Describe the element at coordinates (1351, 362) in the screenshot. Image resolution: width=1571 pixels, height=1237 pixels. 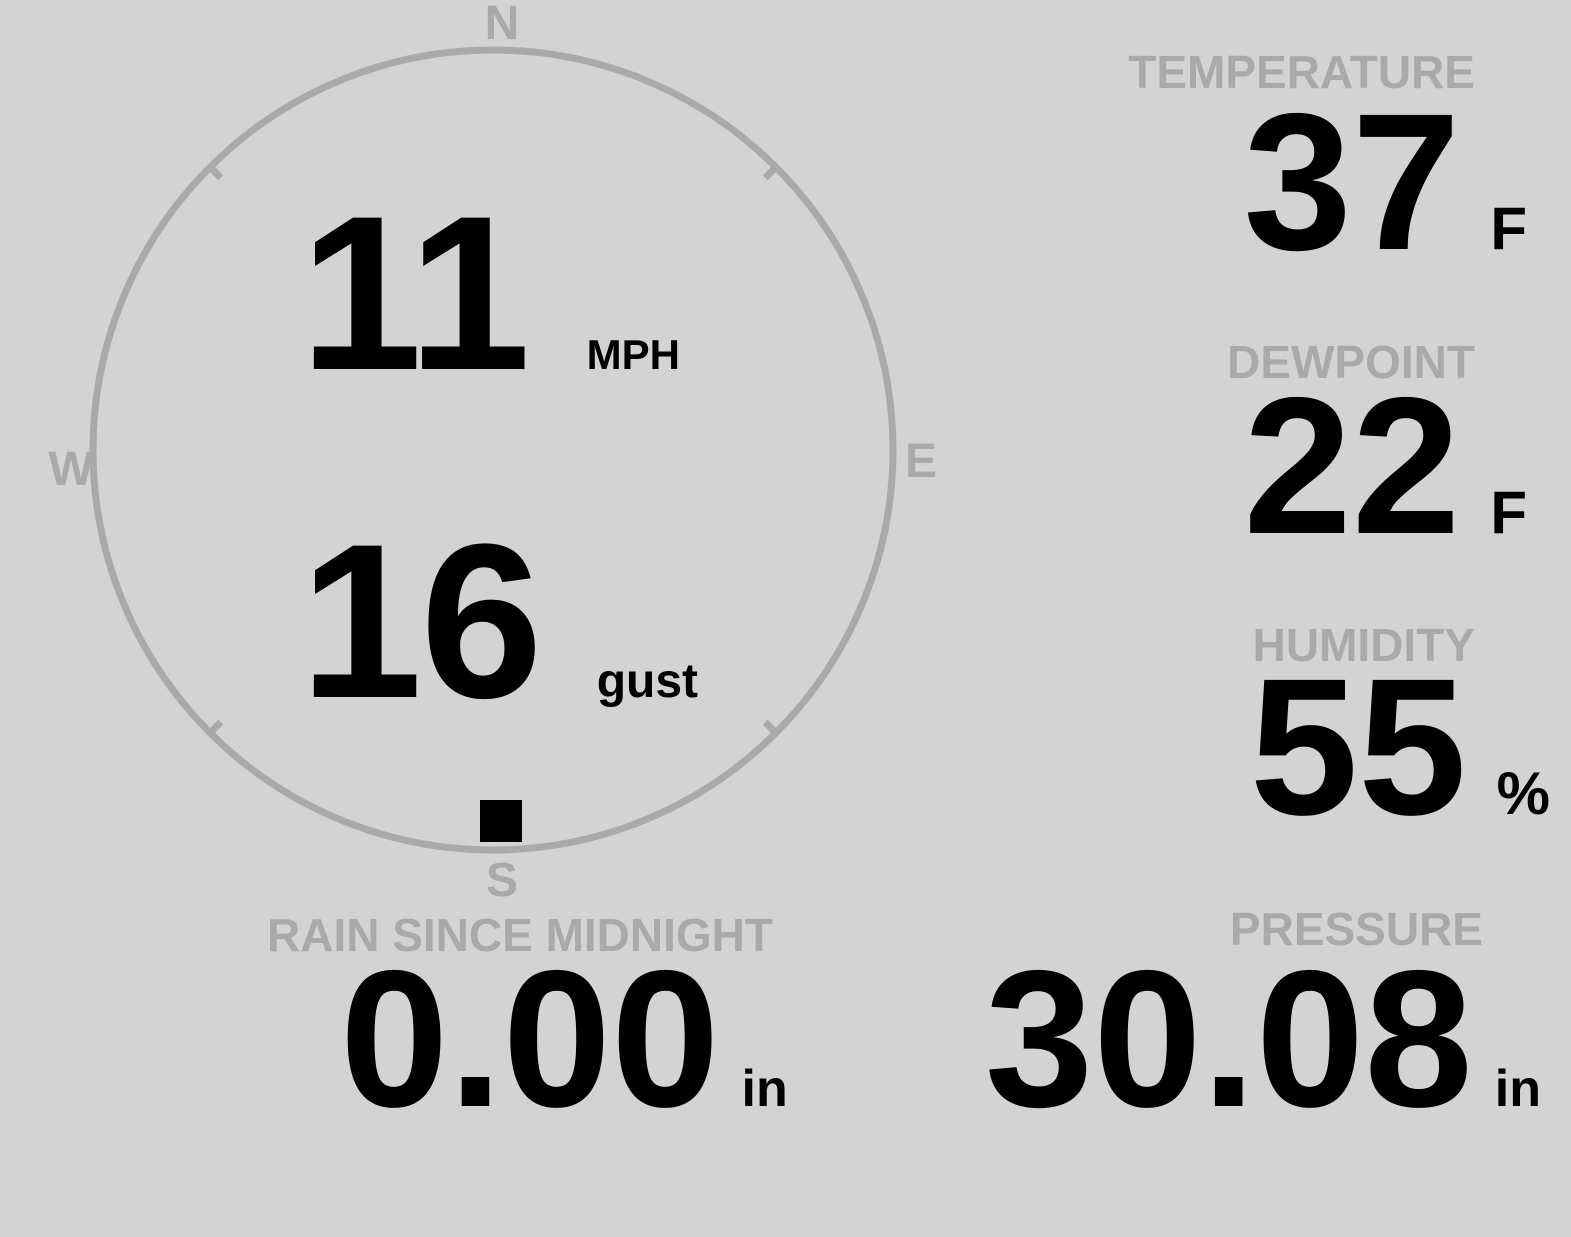
I see `dewpoint-label: DEWPOINT` at that location.